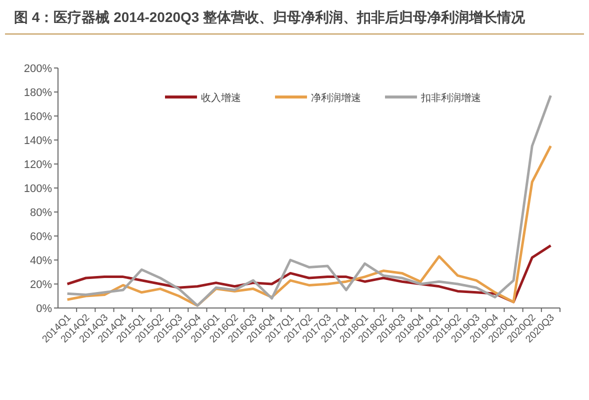 Image resolution: width=589 pixels, height=400 pixels. Describe the element at coordinates (41, 261) in the screenshot. I see `y-tick-label: 40%` at that location.